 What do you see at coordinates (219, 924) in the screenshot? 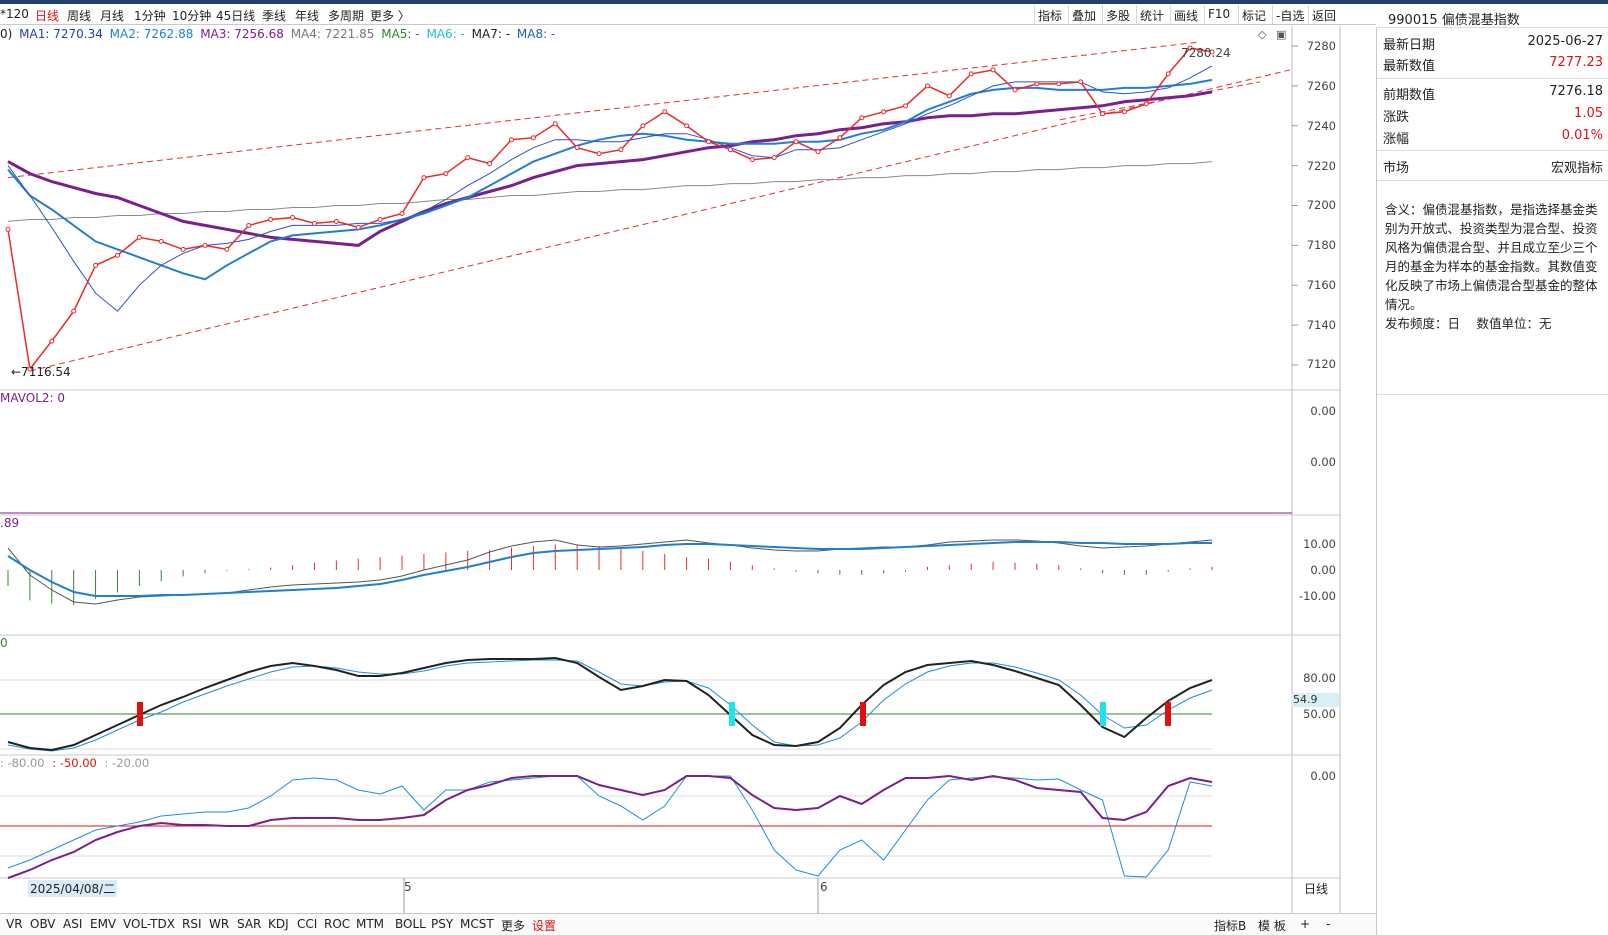
I see `tab-wr: WR` at bounding box center [219, 924].